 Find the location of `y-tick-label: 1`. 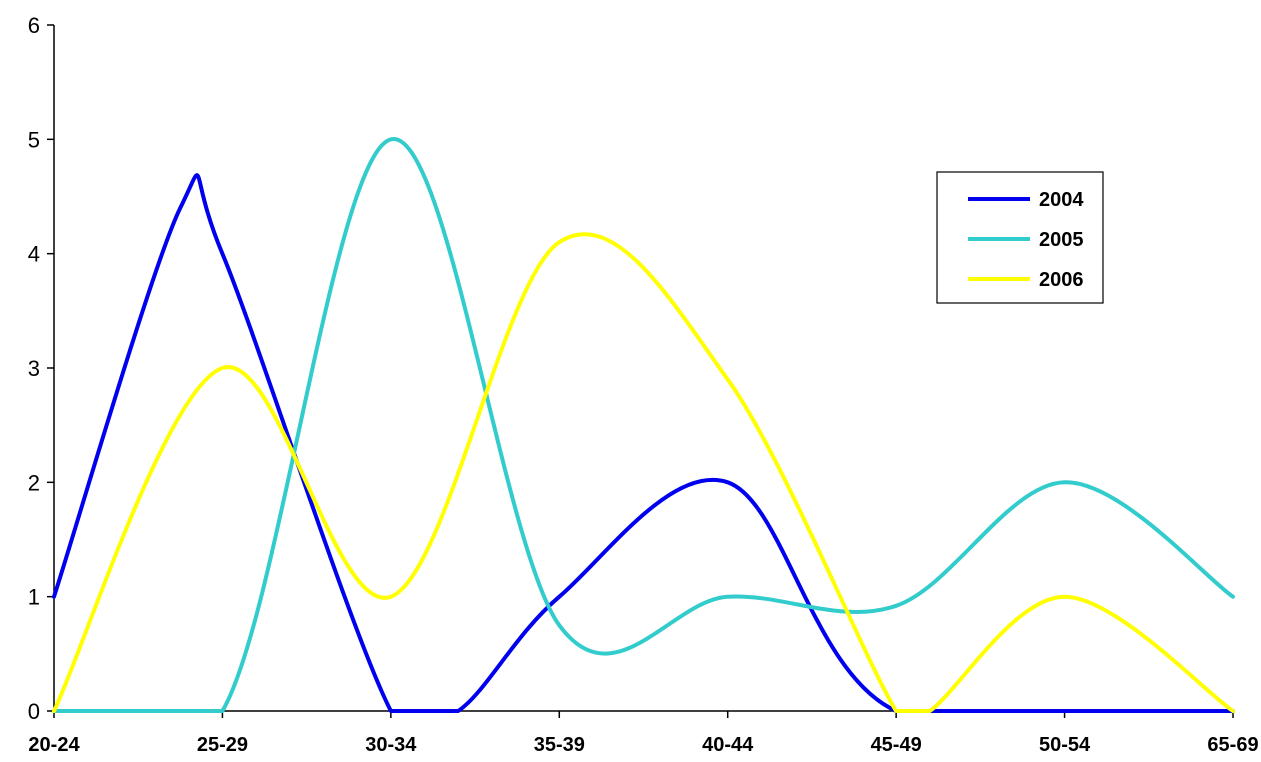

y-tick-label: 1 is located at coordinates (34, 597).